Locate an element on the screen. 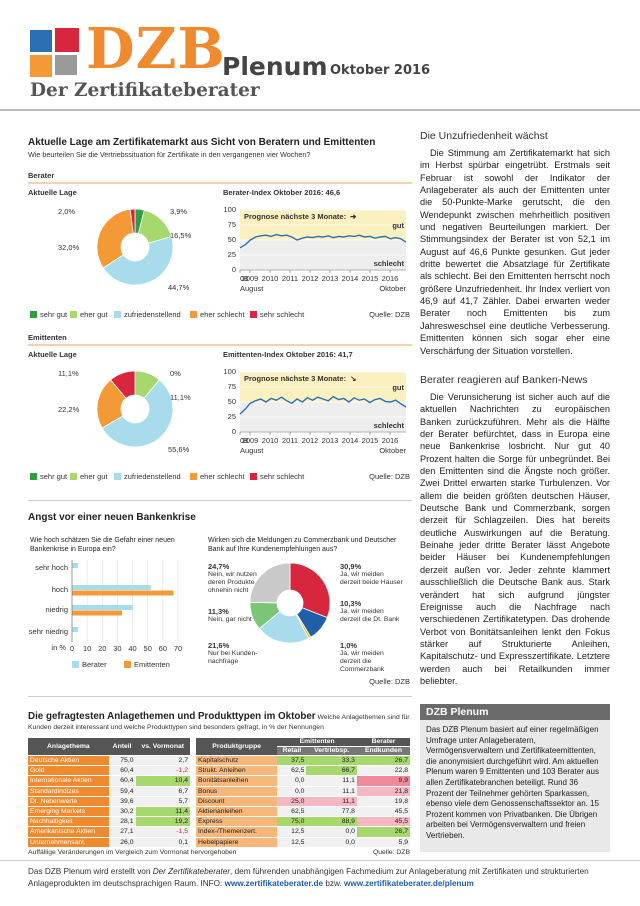 The width and height of the screenshot is (640, 906). group-heading: Emittenten is located at coordinates (47, 337).